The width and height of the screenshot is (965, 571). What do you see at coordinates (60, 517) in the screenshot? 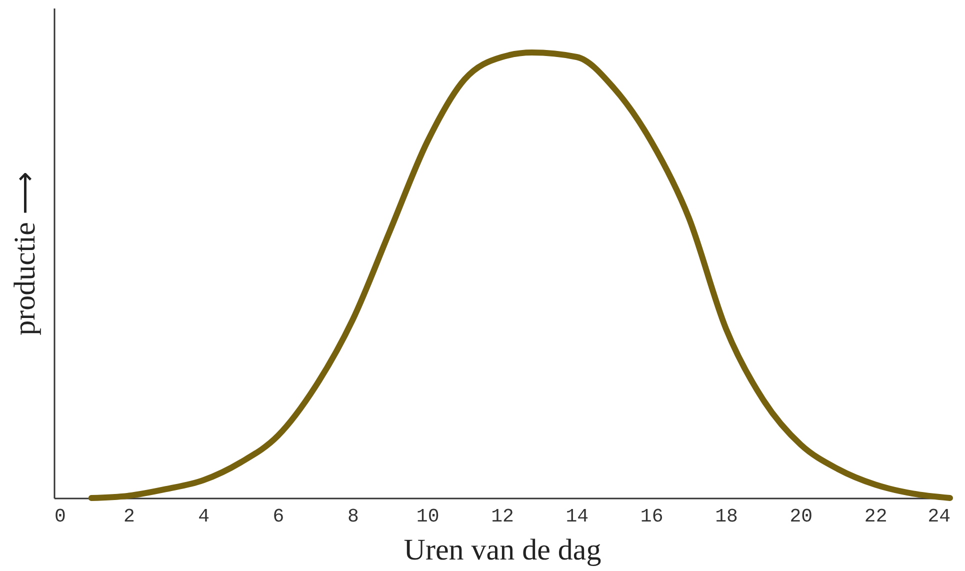
I see `x-tick-label: 0` at bounding box center [60, 517].